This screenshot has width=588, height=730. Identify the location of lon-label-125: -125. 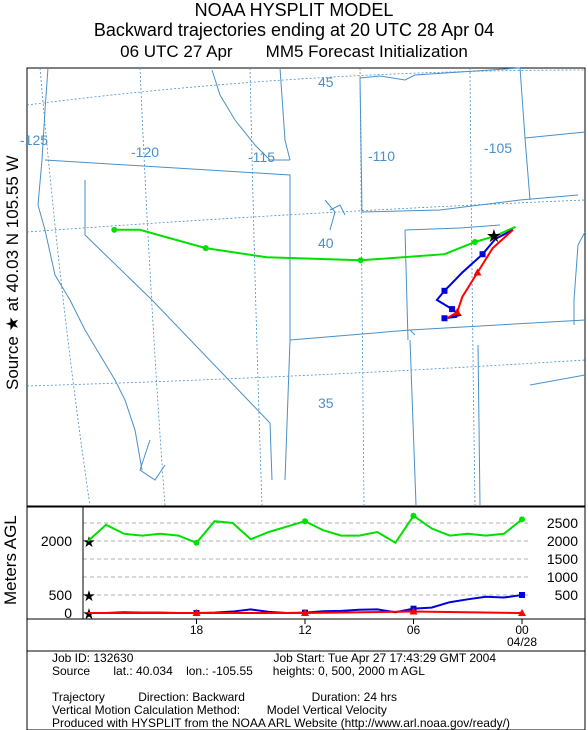
(34, 140).